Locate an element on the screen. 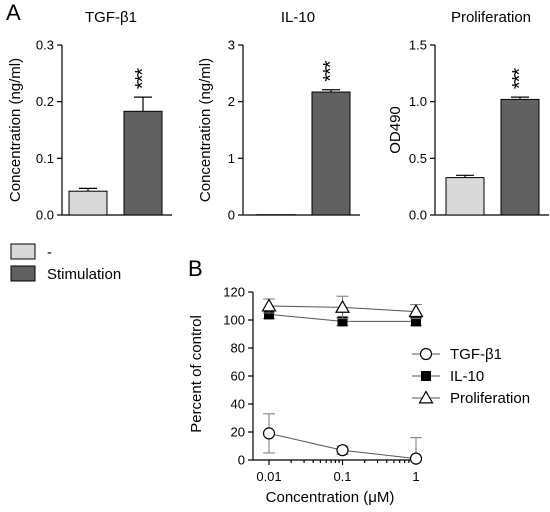 This screenshot has width=550, height=512. chart-title: TGF-β1 is located at coordinates (111, 17).